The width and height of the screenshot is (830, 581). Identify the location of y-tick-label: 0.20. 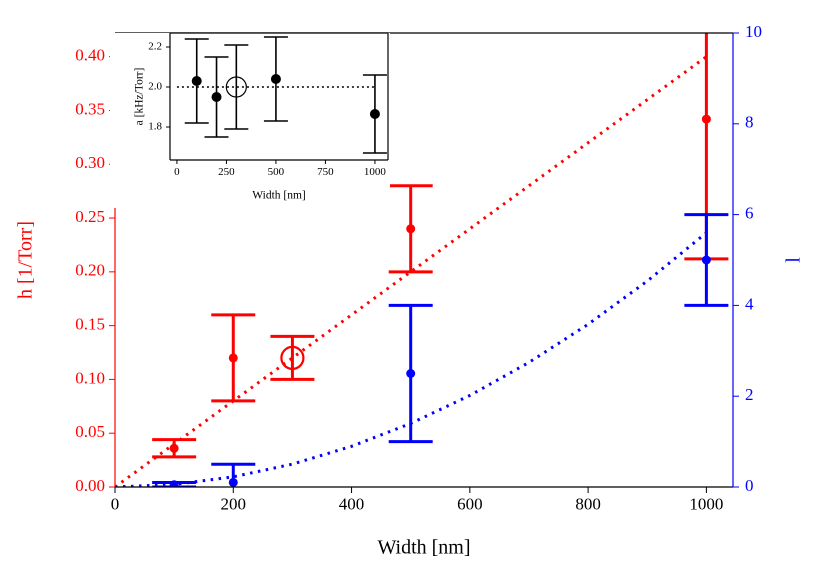
(90, 270).